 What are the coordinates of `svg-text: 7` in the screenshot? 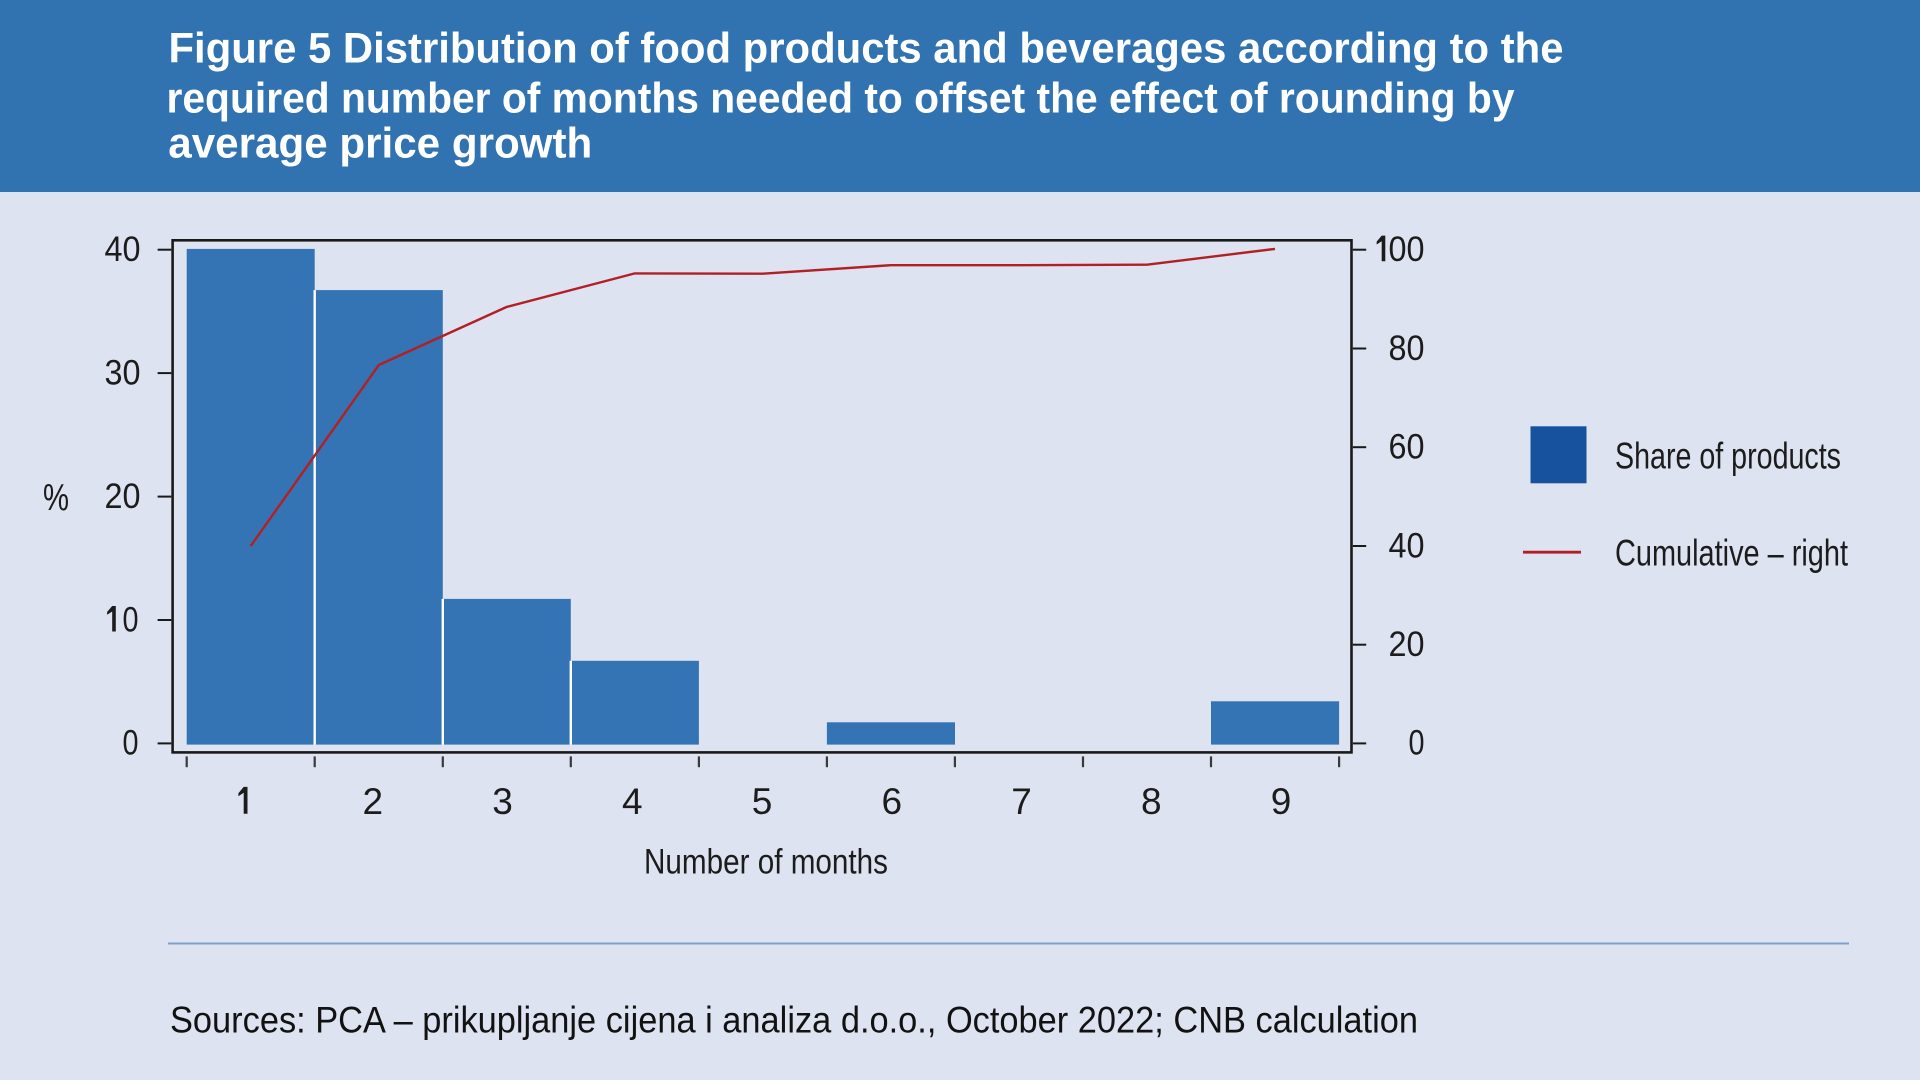 It's located at (1021, 801).